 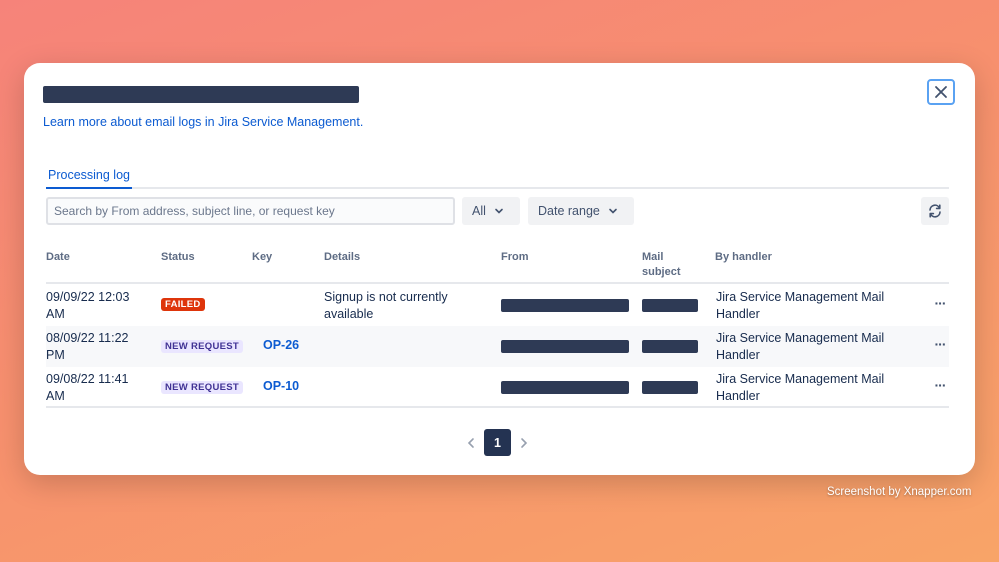 I want to click on row-details: Signup is not currently available, so click(x=386, y=306).